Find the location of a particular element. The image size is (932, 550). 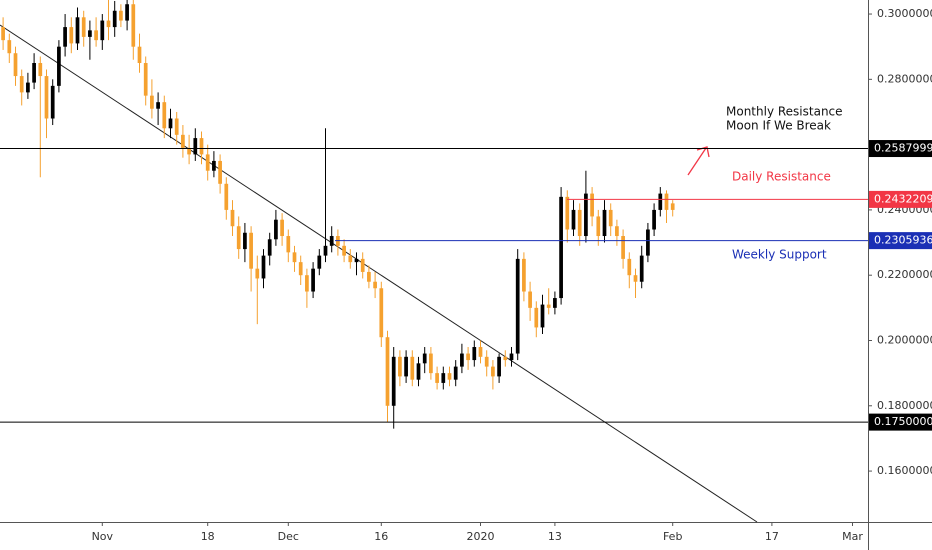

level-label: 0.24322094 is located at coordinates (903, 198).